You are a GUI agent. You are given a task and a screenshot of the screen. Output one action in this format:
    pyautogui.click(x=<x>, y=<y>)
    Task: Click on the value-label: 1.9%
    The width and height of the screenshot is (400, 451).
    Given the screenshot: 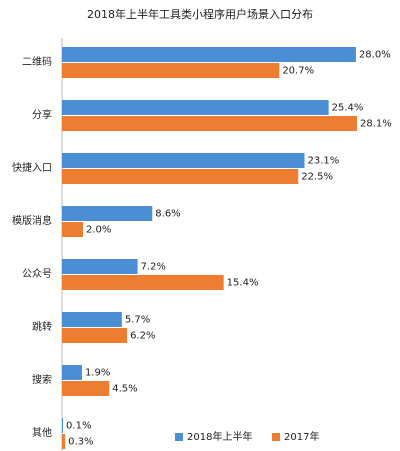 What is the action you would take?
    pyautogui.click(x=97, y=373)
    